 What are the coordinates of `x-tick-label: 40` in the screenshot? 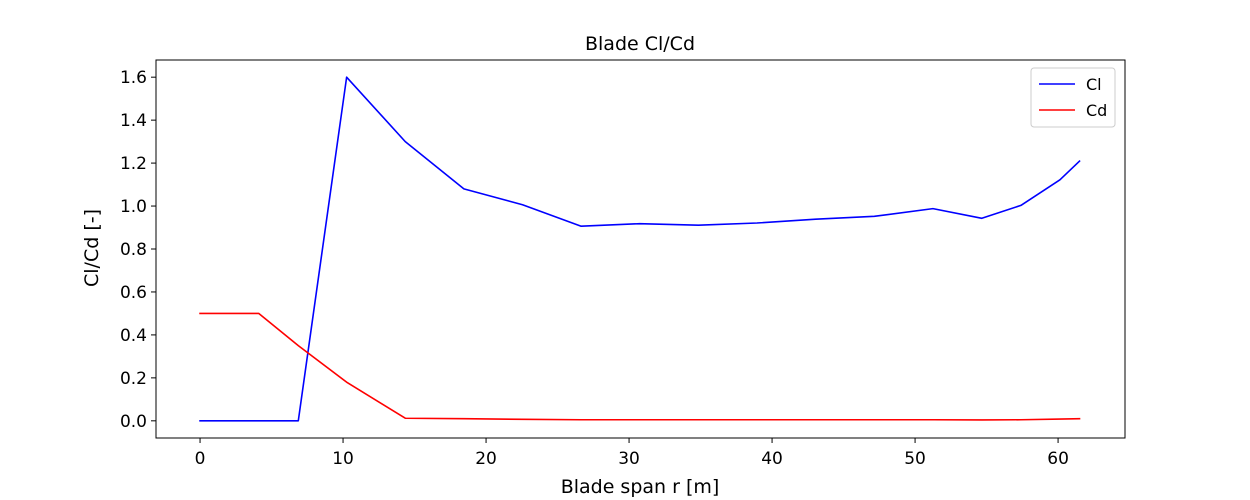 It's located at (772, 459).